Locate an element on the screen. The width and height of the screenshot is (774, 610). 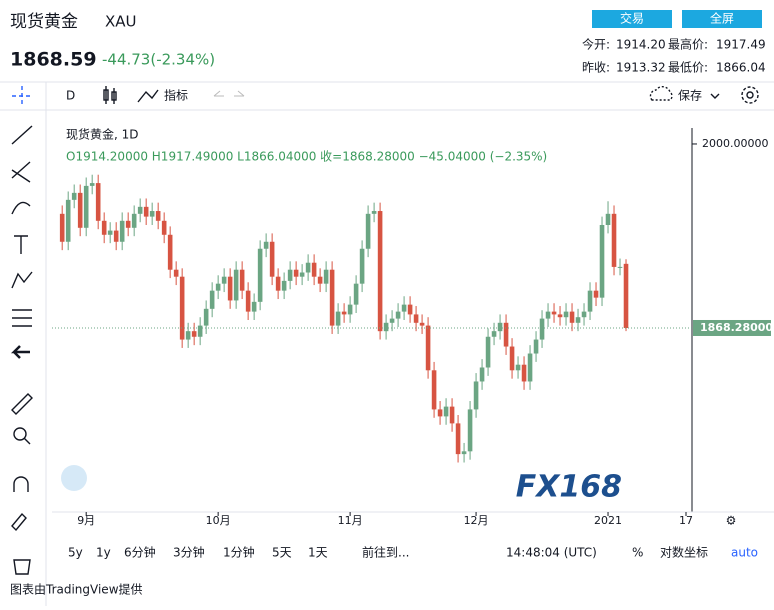
footer: 图表由TradingView提供 is located at coordinates (76, 589).